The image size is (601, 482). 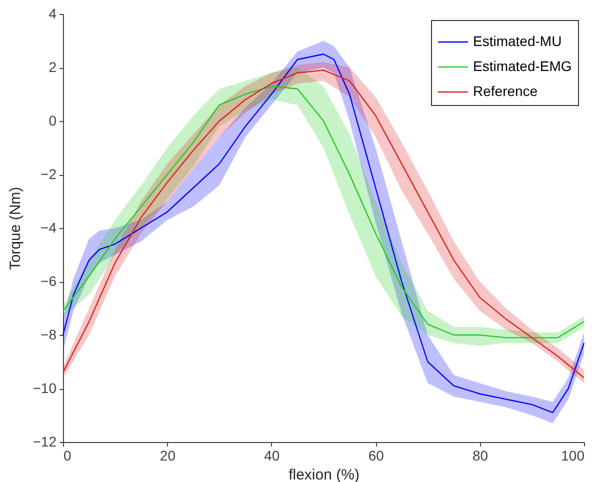 I want to click on legend-label: Estimated-EMG, so click(x=522, y=66).